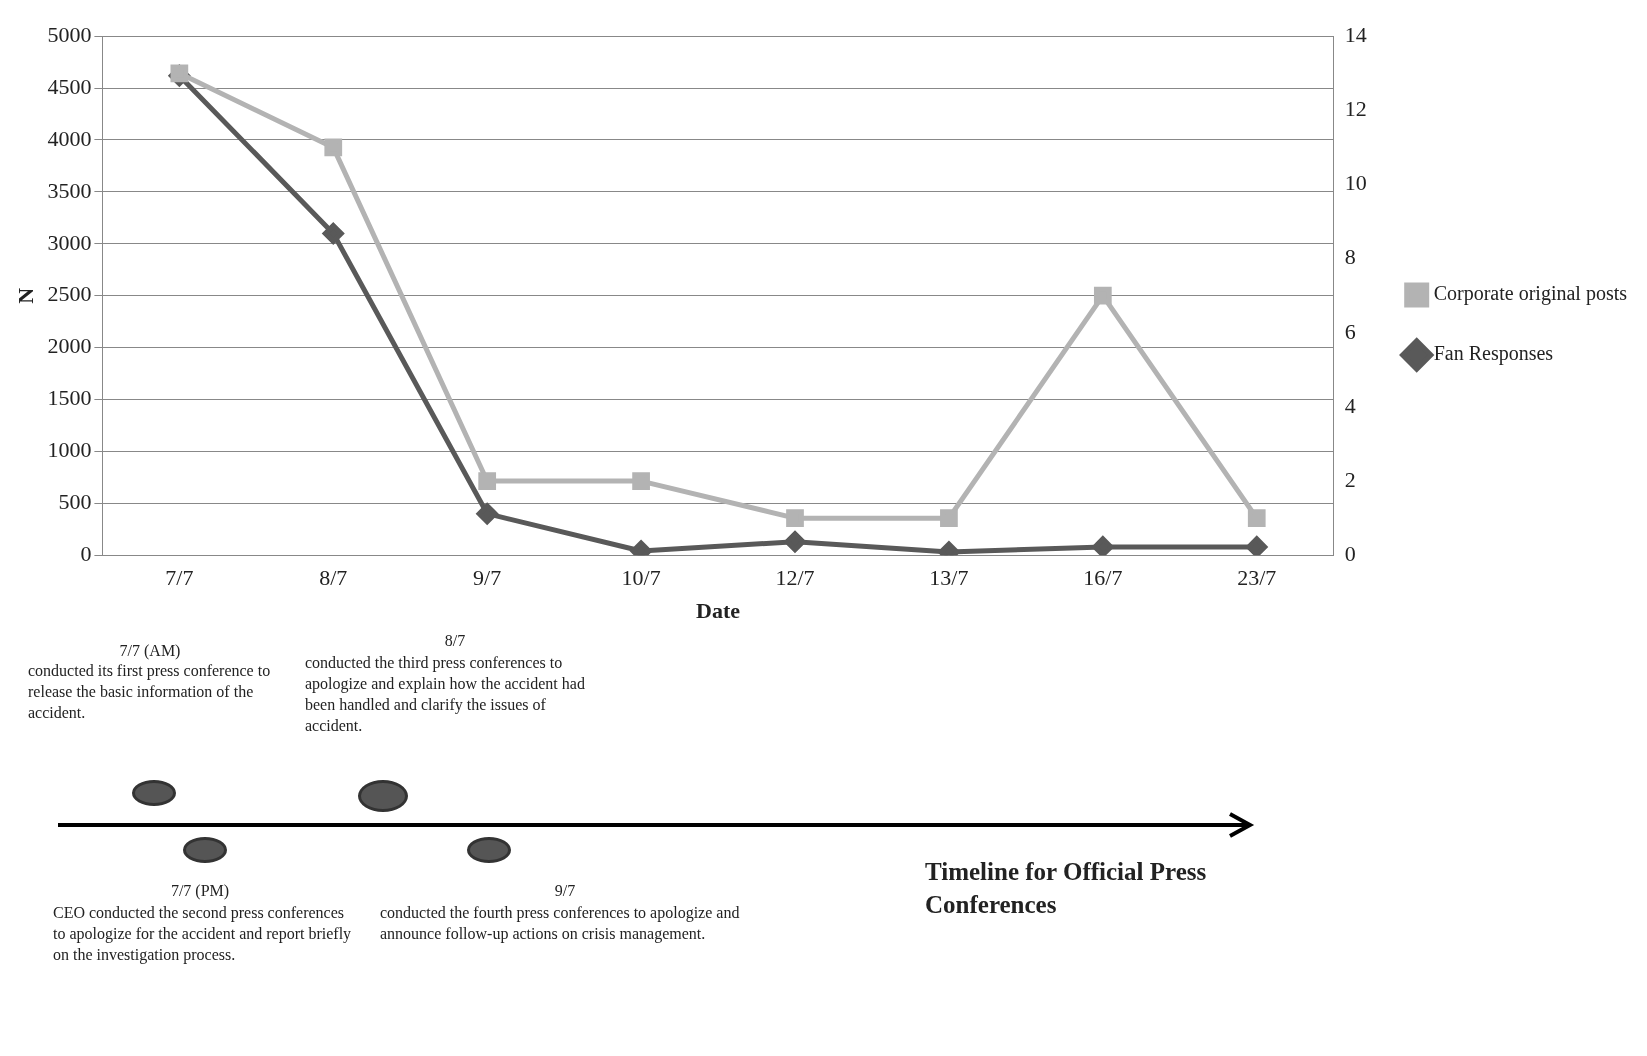 The image size is (1647, 1056). I want to click on y-tick-label: 5000, so click(69, 34).